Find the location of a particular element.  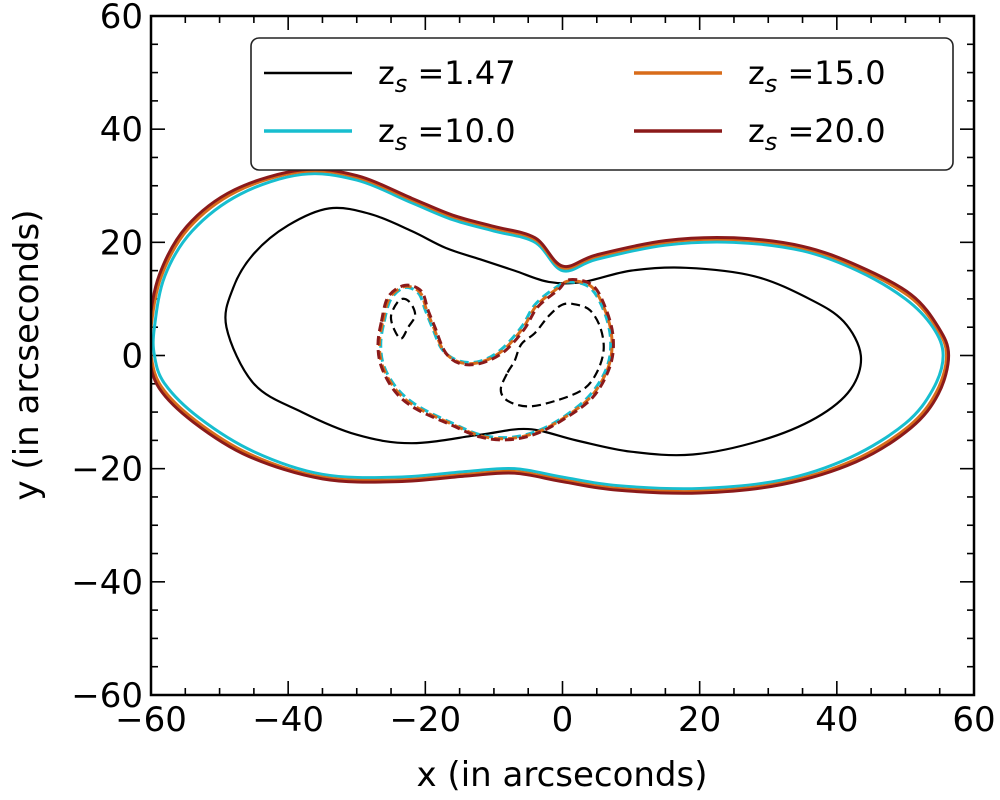

x-tick-label: −20 is located at coordinates (425, 720).